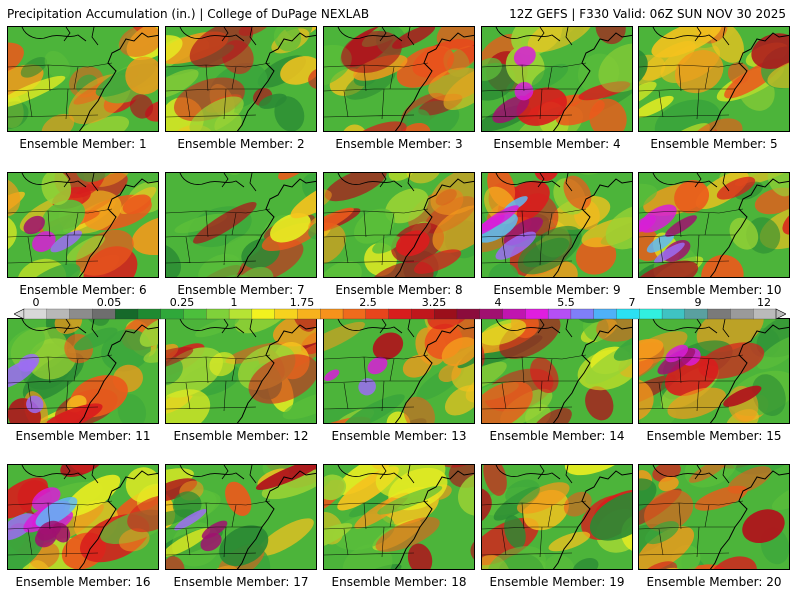 This screenshot has height=600, width=800. I want to click on ensemble-member-panel: Ensemble Member: 11, so click(83, 380).